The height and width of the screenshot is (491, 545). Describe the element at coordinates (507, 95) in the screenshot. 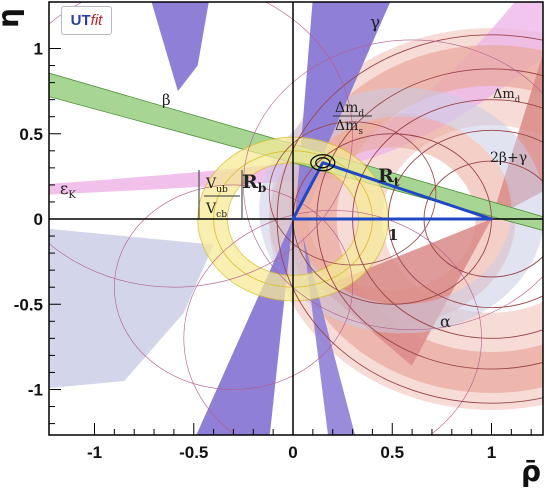

I see `dm-right-label: Δmd` at that location.